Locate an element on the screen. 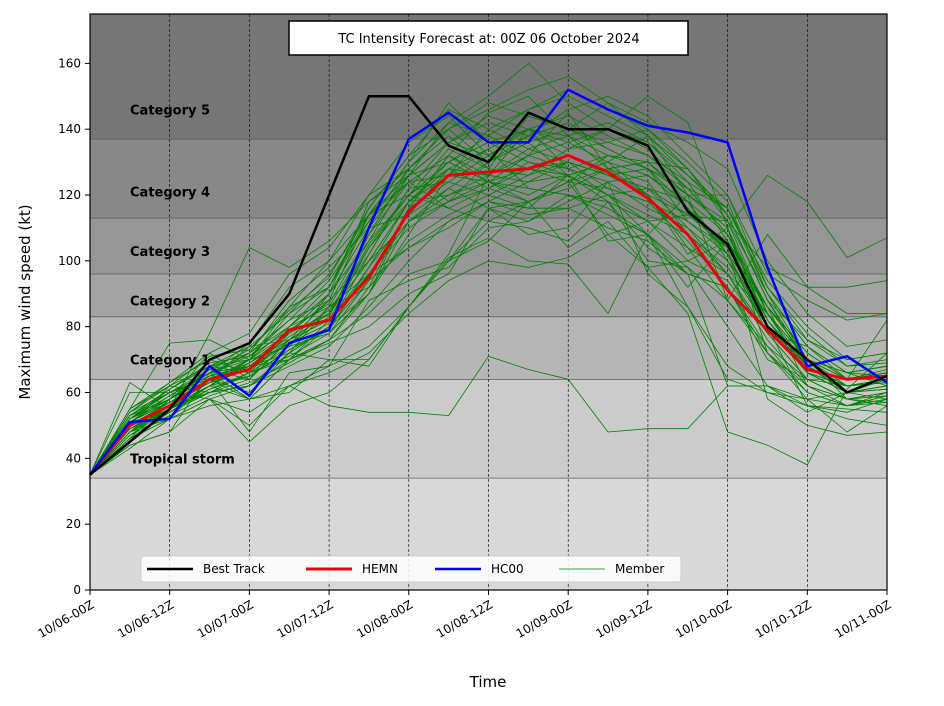 This screenshot has width=944, height=706. y-axis: 0 20 40 60 80 100 120 140 160 is located at coordinates (74, 326).